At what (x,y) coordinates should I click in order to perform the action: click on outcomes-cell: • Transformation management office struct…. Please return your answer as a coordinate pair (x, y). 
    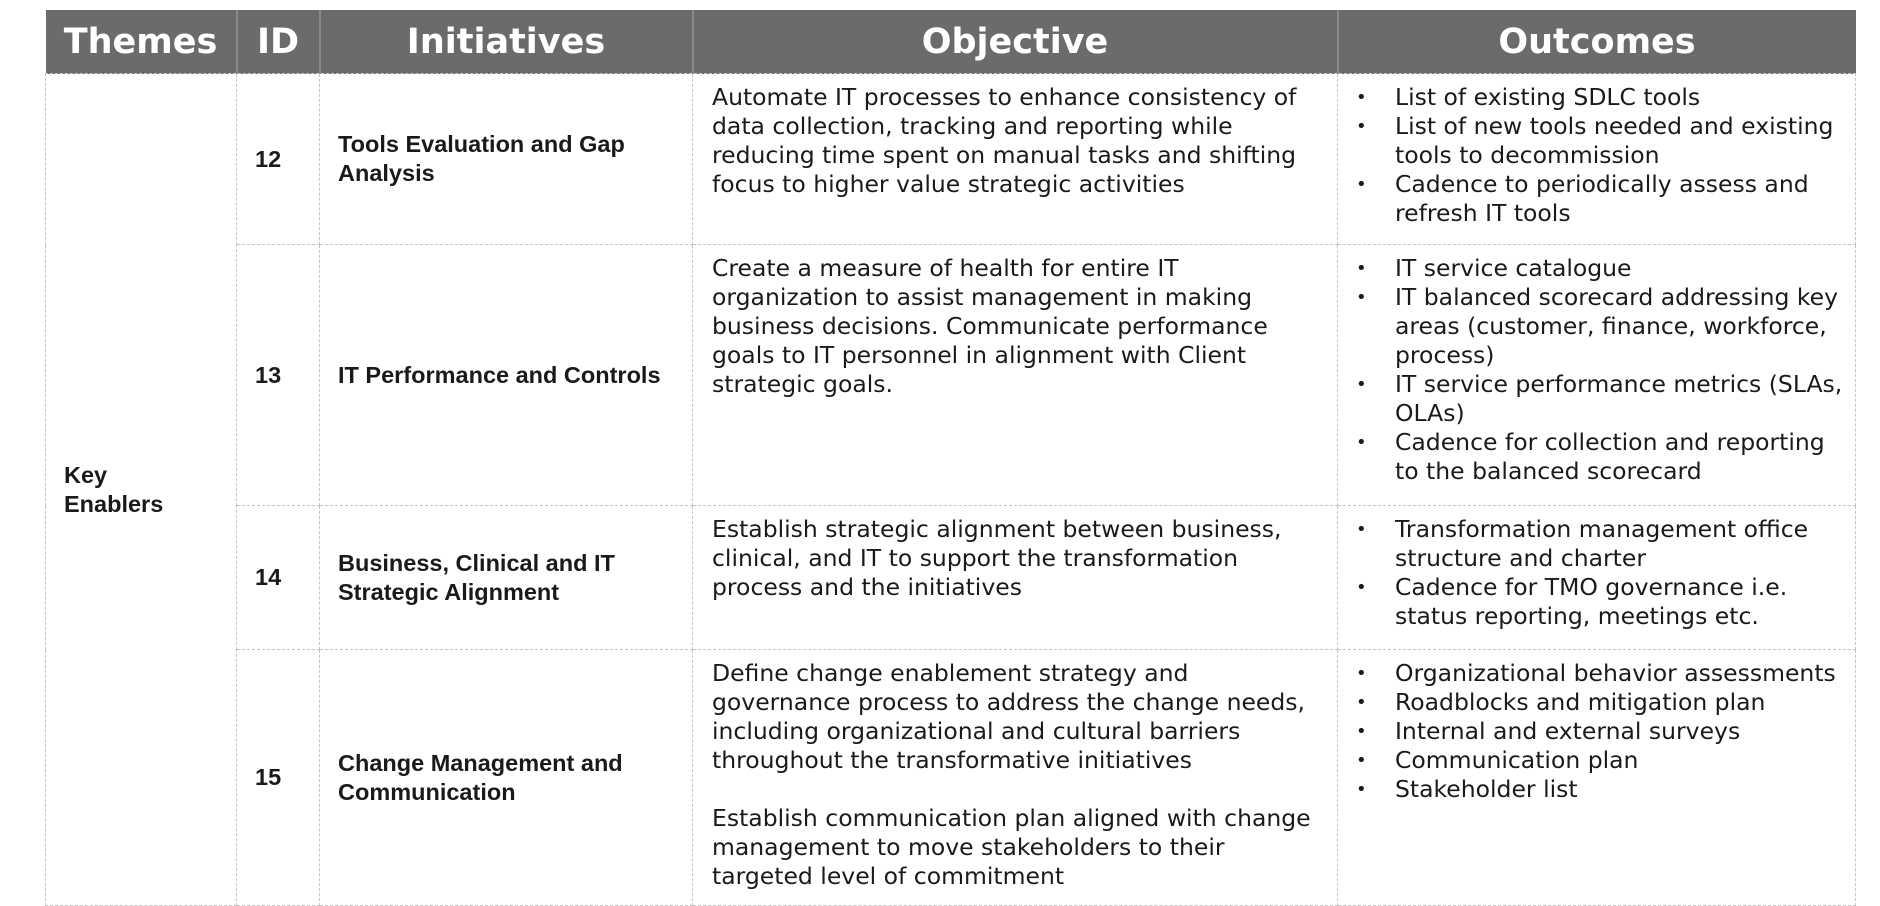
    Looking at the image, I should click on (1596, 577).